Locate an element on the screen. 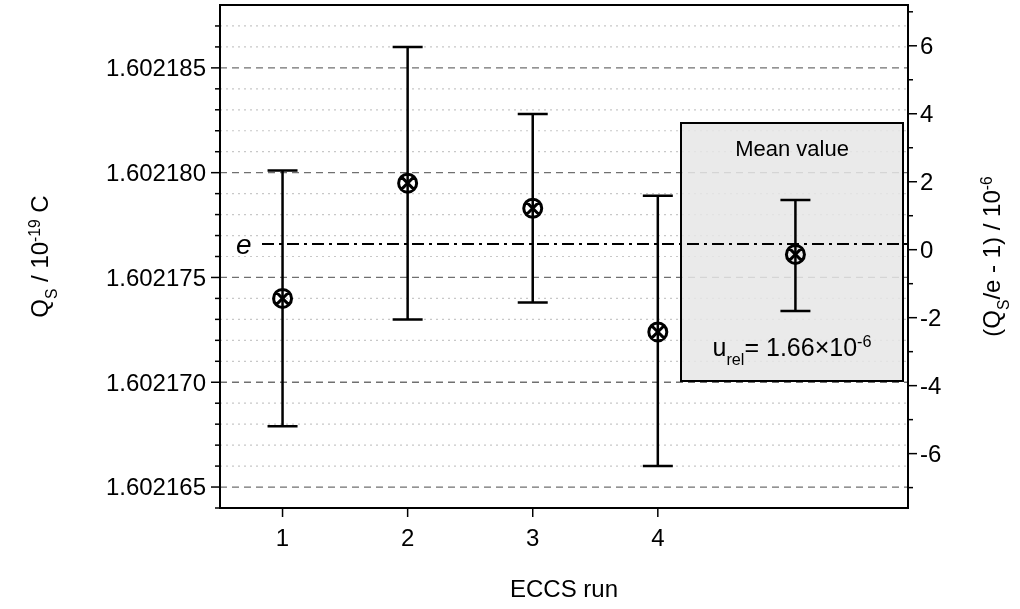 The height and width of the screenshot is (609, 1020). ref-line-label: e is located at coordinates (244, 244).